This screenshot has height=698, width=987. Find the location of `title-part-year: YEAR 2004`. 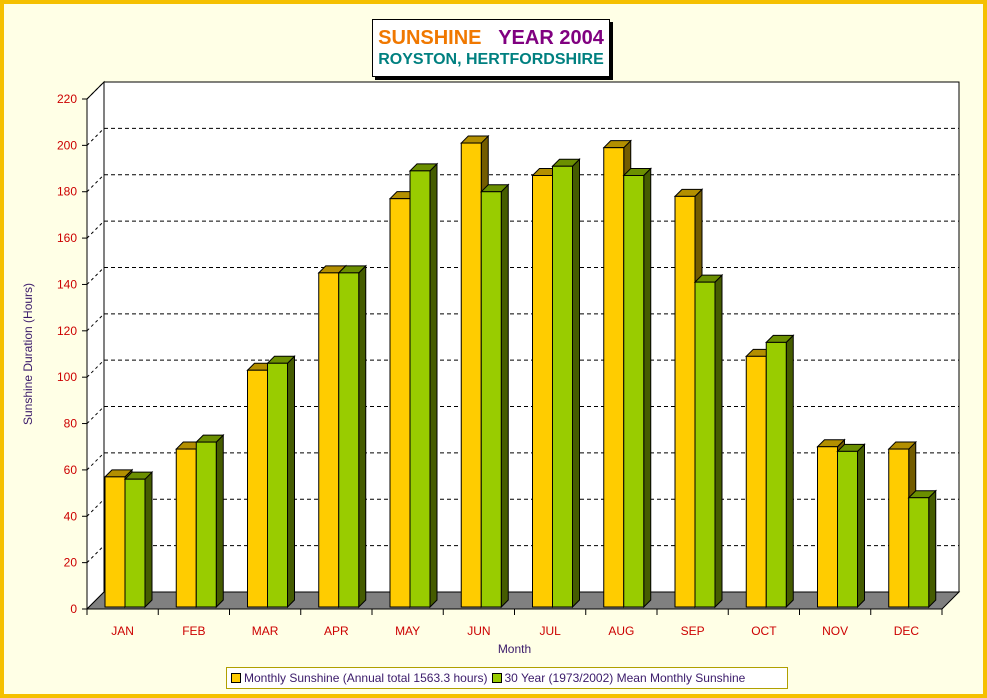

title-part-year: YEAR 2004 is located at coordinates (551, 38).